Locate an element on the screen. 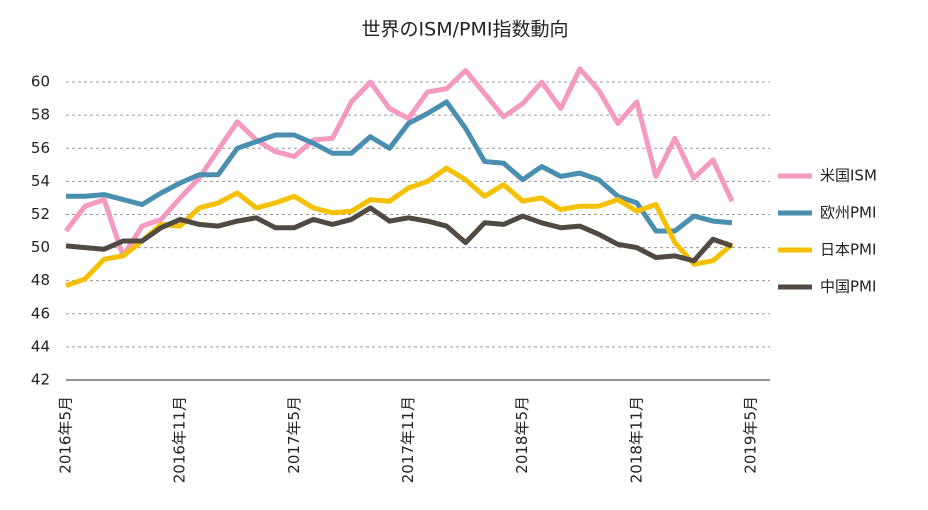 Image resolution: width=928 pixels, height=510 pixels. x-tick-label: 2018年5月 is located at coordinates (522, 435).